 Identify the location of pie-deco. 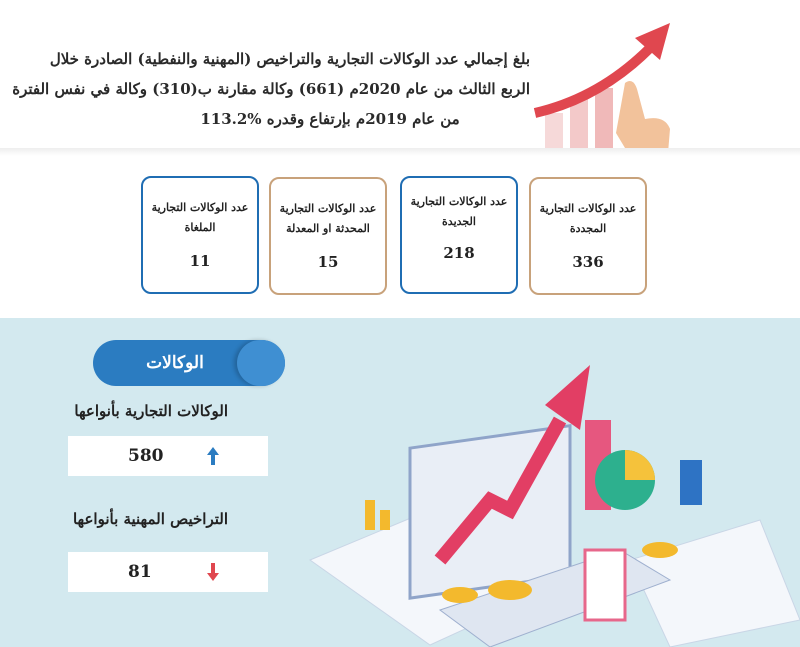
(640, 465).